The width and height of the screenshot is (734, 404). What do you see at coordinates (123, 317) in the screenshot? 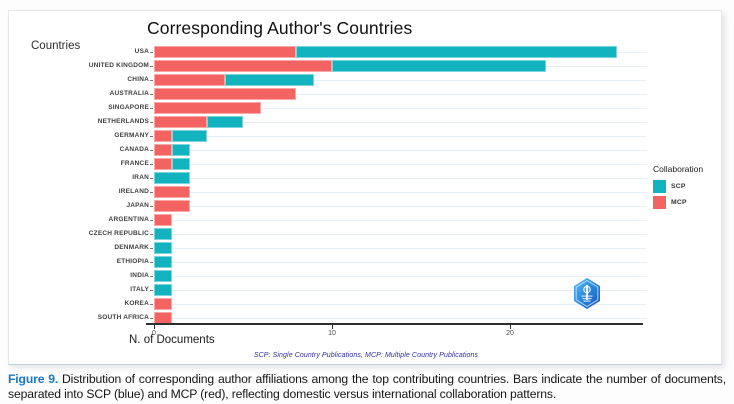
I see `category-label: SOUTH AFRICA` at bounding box center [123, 317].